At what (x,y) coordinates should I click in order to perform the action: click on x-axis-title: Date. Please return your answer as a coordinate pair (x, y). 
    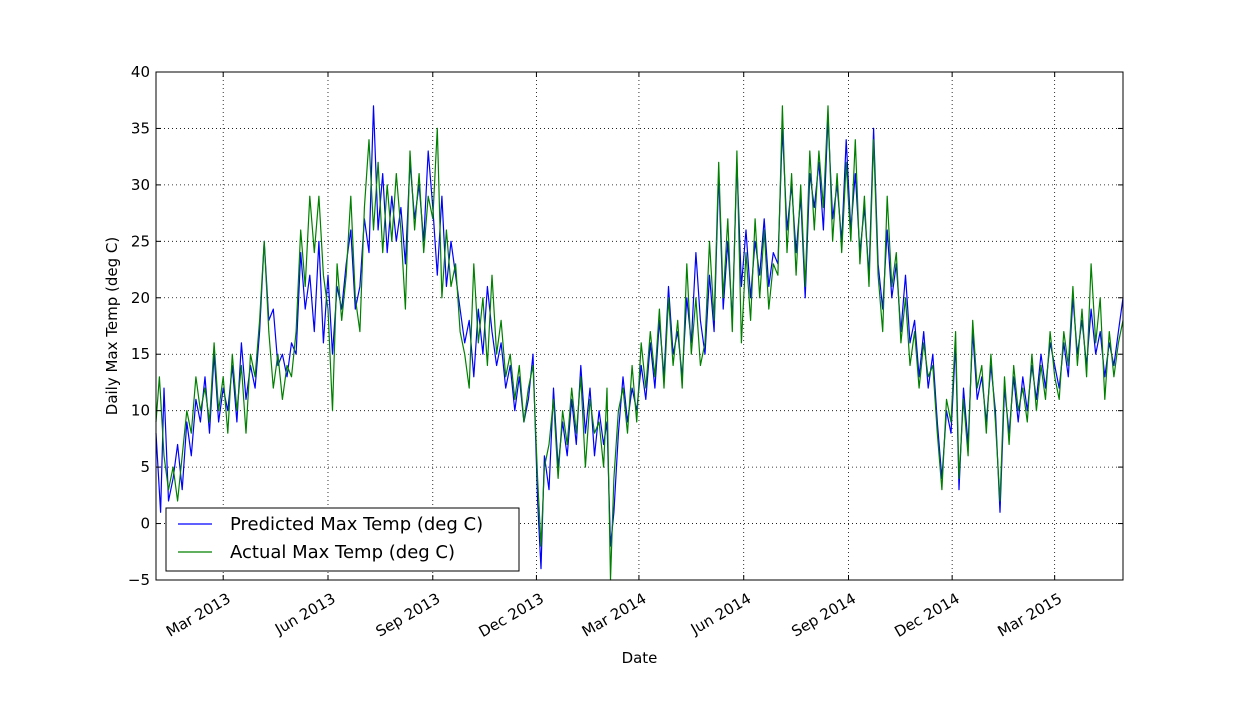
    Looking at the image, I should click on (640, 658).